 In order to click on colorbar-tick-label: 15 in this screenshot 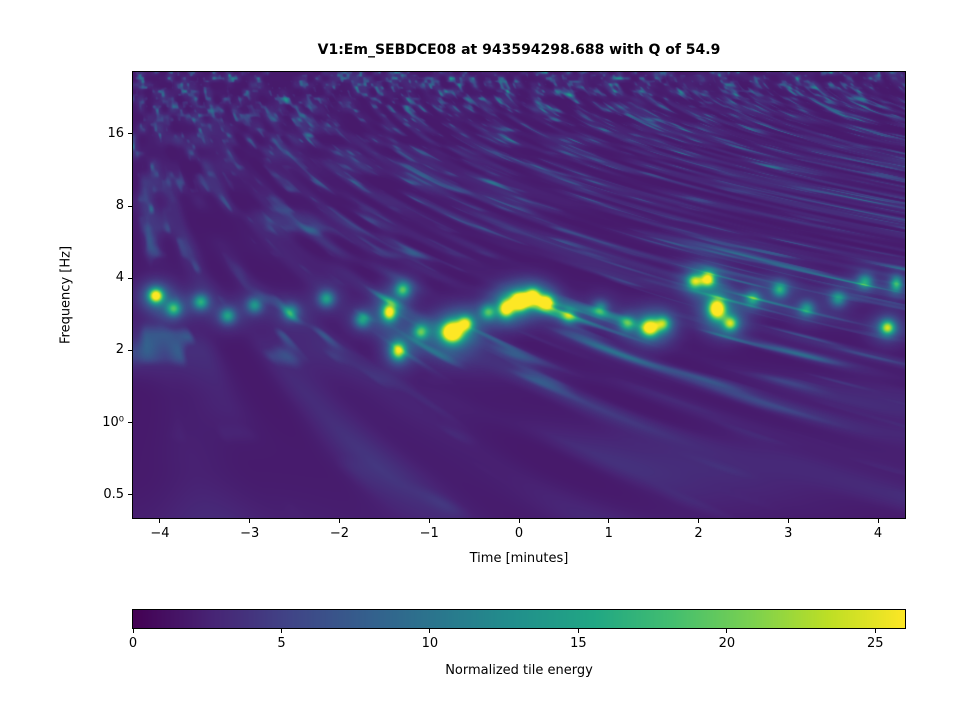, I will do `click(578, 643)`.